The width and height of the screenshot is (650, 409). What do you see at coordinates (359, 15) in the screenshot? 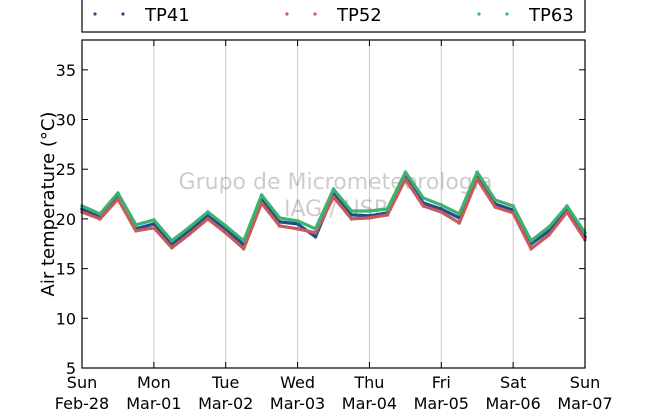
I see `legend-label: TP52` at bounding box center [359, 15].